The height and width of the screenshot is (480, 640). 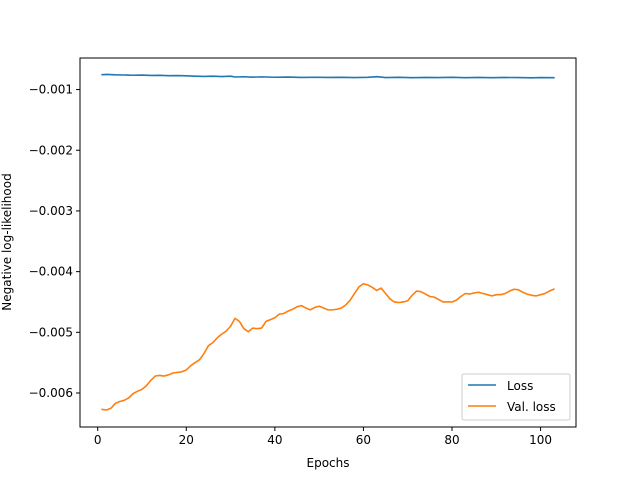 I want to click on x-tick-label: 20, so click(x=186, y=440).